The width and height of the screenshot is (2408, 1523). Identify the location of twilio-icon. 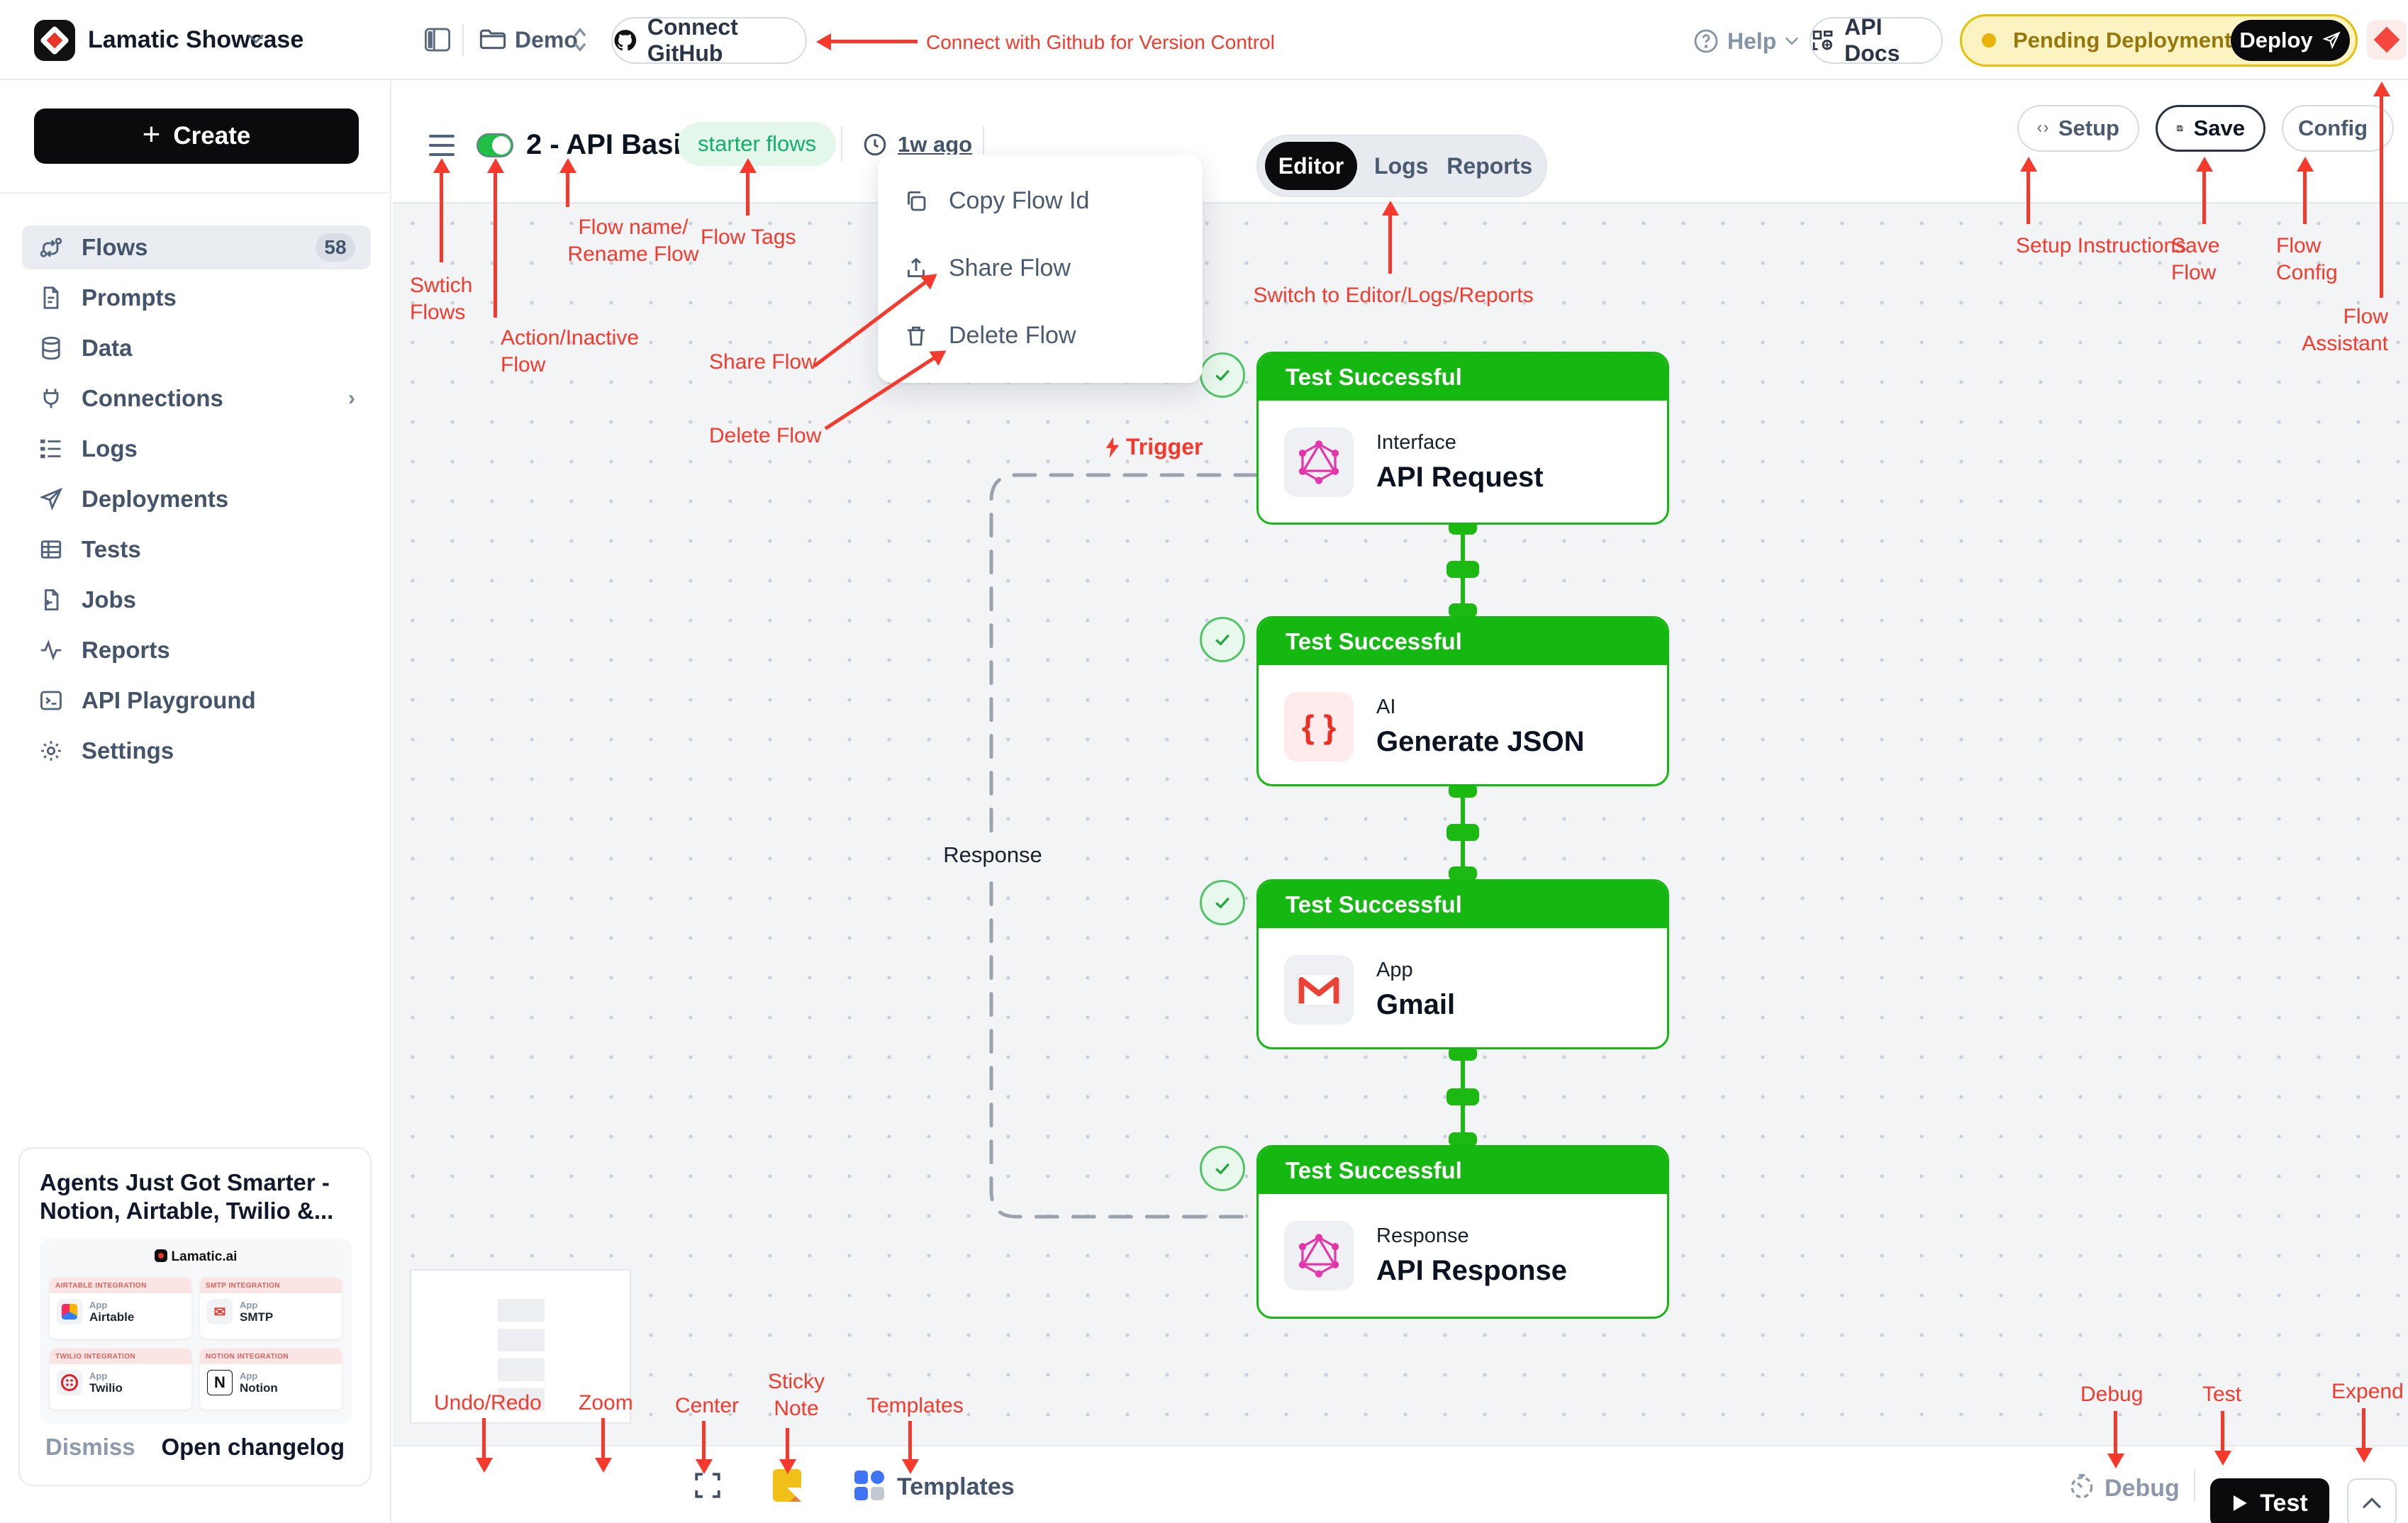
(69, 1383).